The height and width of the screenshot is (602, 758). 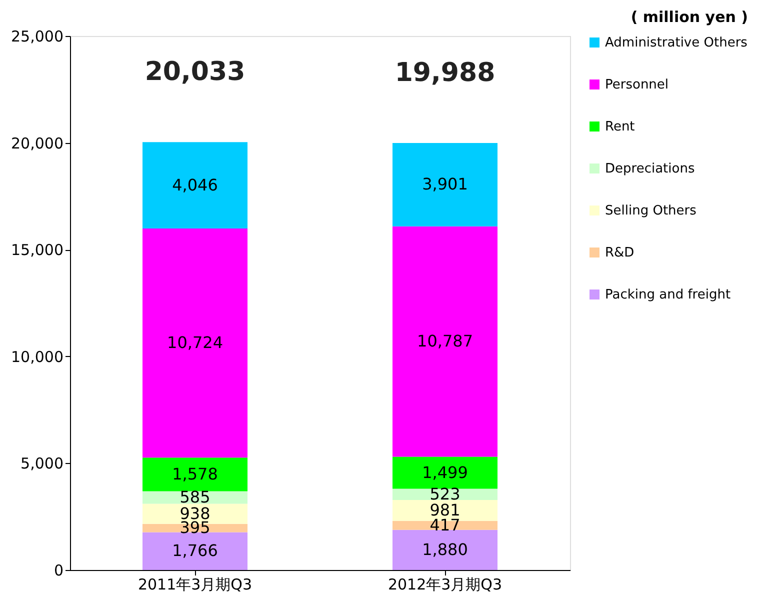 I want to click on x-tick-label: 2012年3月期Q3, so click(x=445, y=585).